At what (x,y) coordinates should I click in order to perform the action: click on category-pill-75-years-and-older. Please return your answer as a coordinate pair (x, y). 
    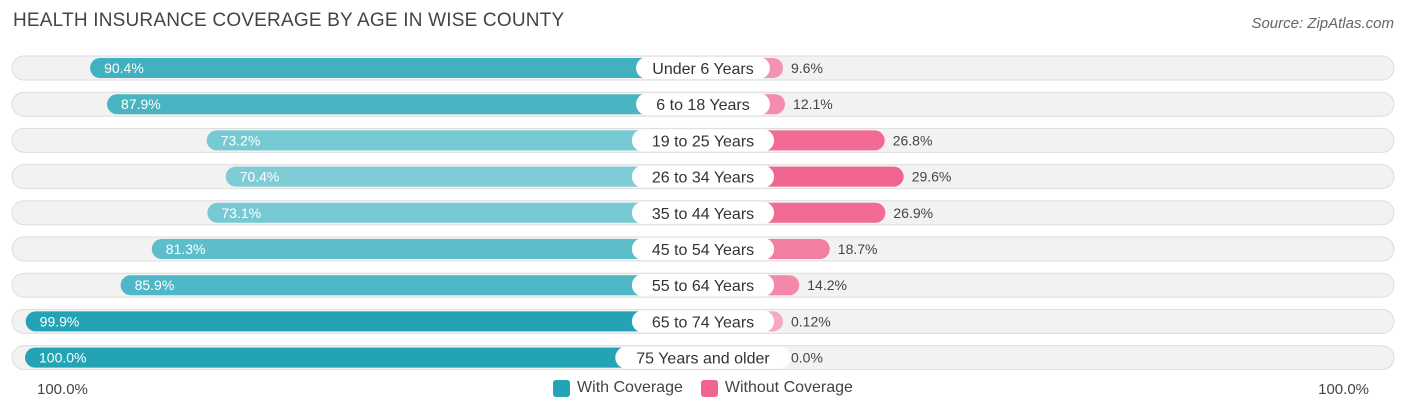
    Looking at the image, I should click on (703, 357).